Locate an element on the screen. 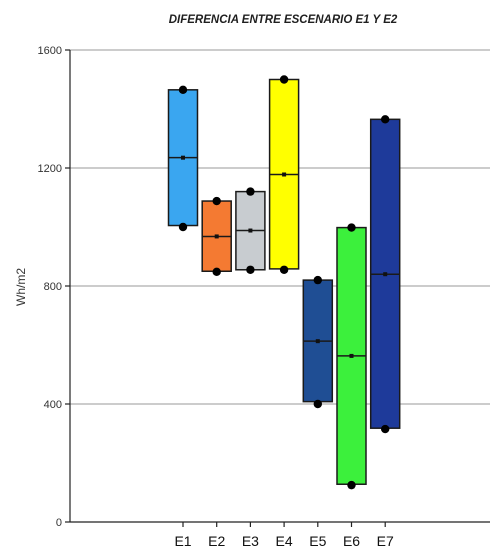  box-e5 is located at coordinates (318, 342).